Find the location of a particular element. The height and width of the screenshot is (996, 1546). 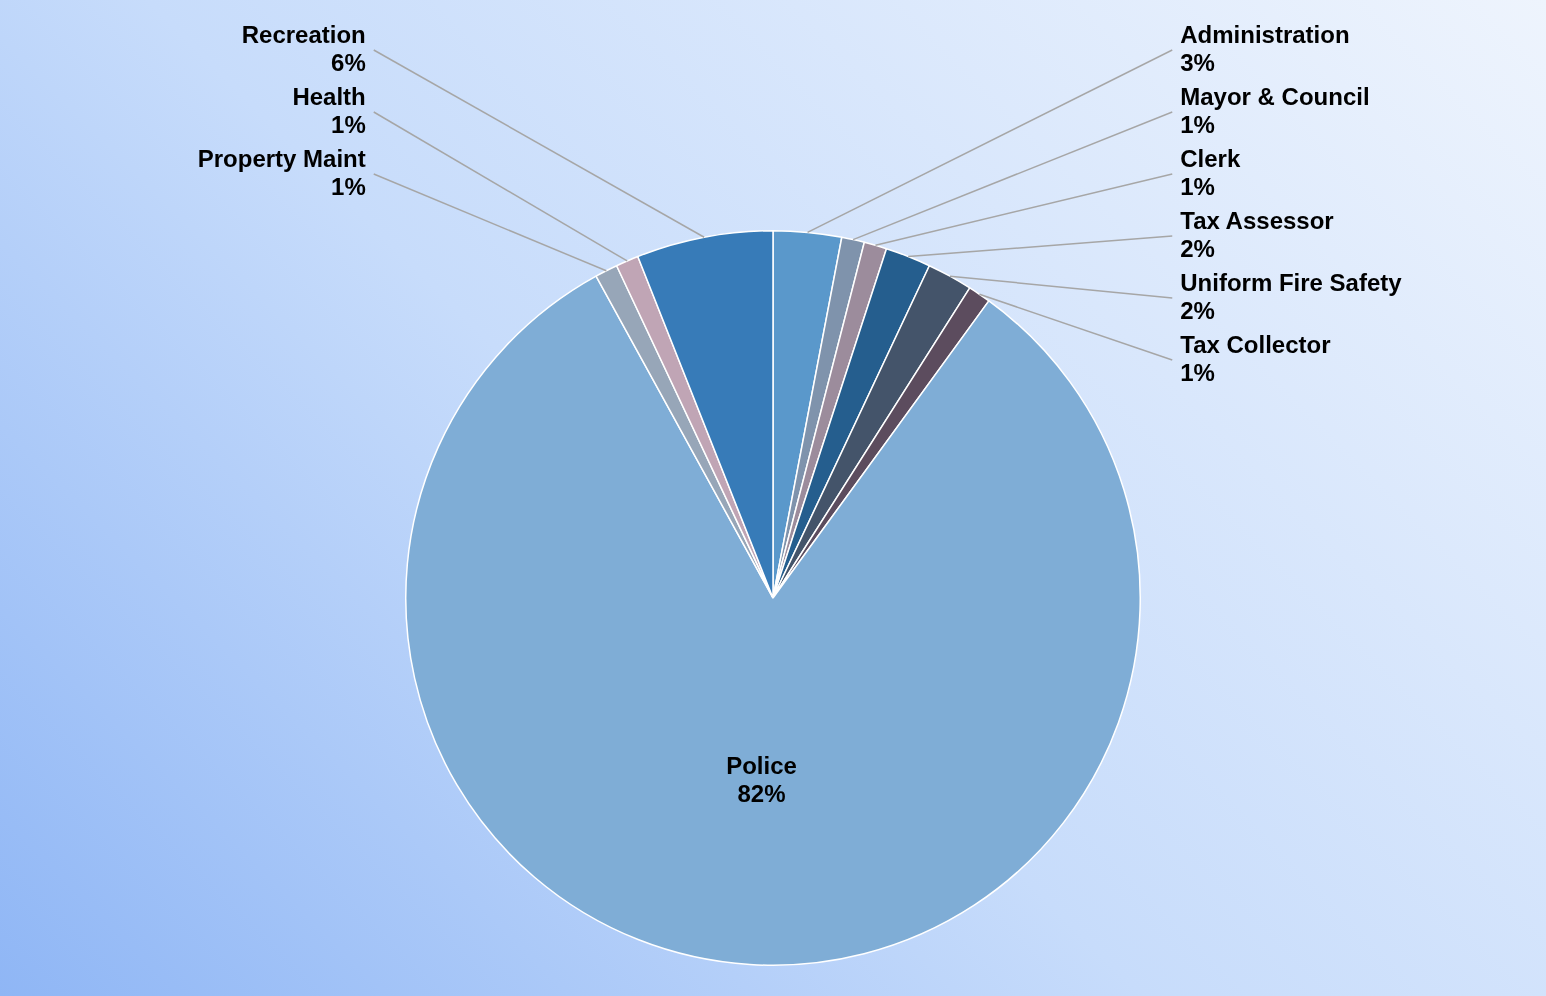

slice-label: Health is located at coordinates (329, 96).